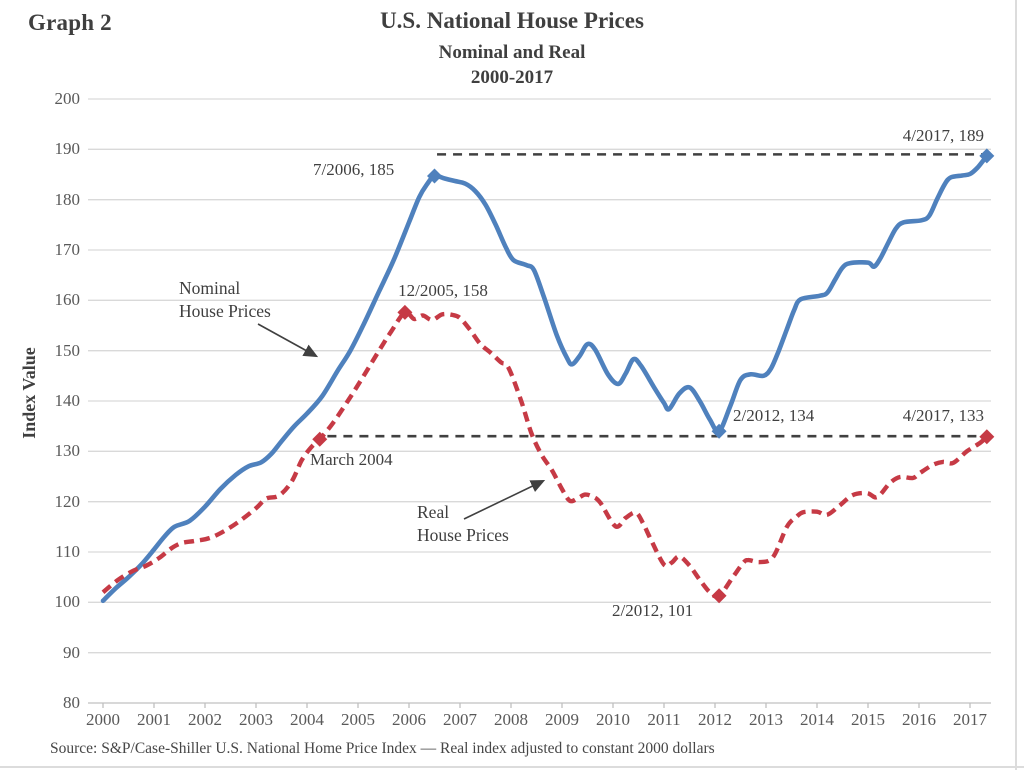  What do you see at coordinates (67, 400) in the screenshot?
I see `y-tick-label: 140` at bounding box center [67, 400].